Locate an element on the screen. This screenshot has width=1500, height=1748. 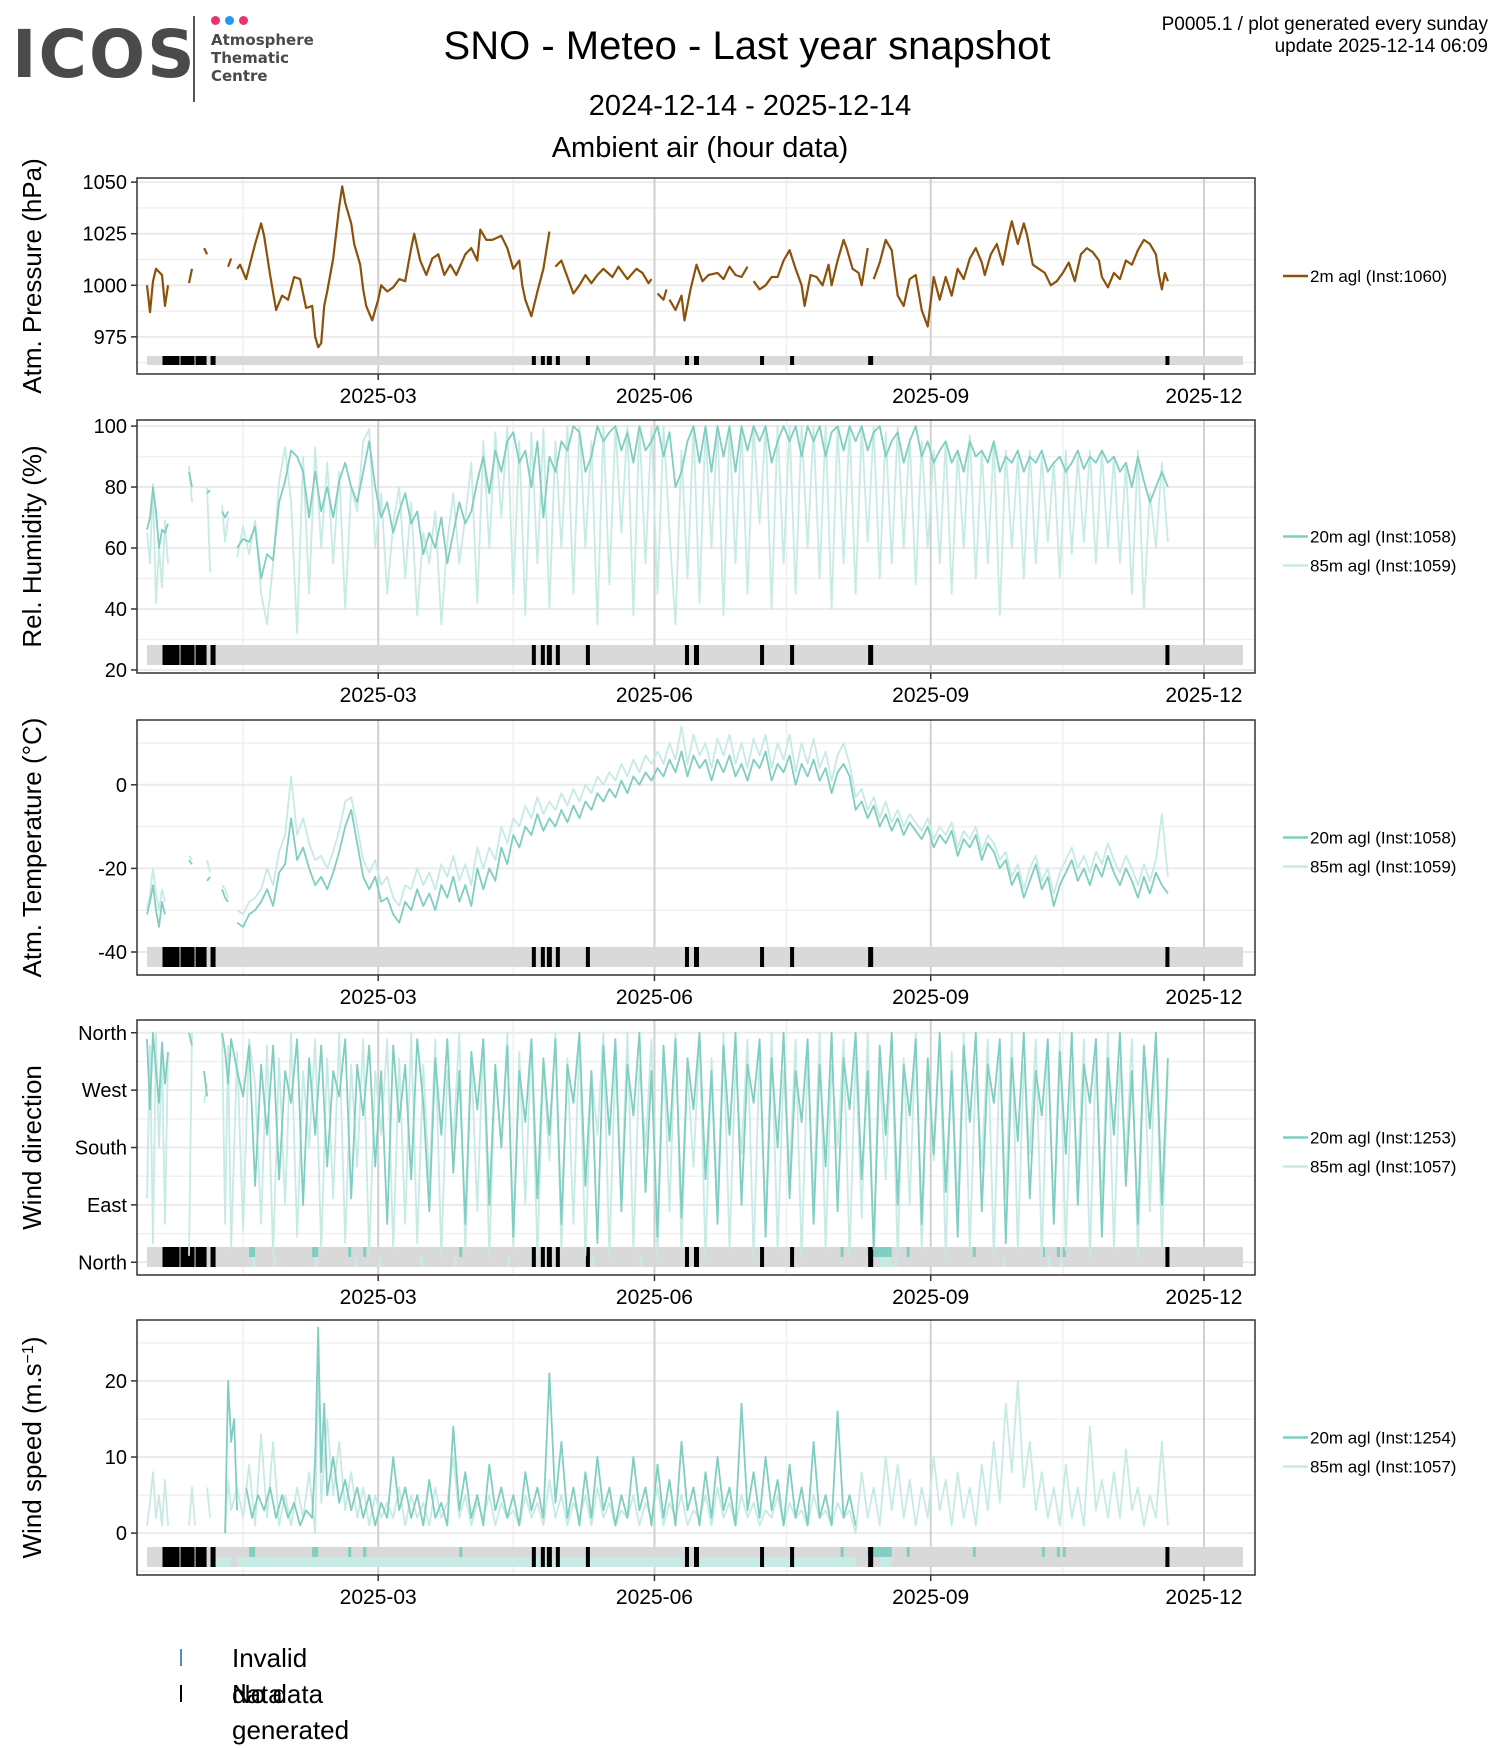
y-tick-label: 80 is located at coordinates (116, 488).